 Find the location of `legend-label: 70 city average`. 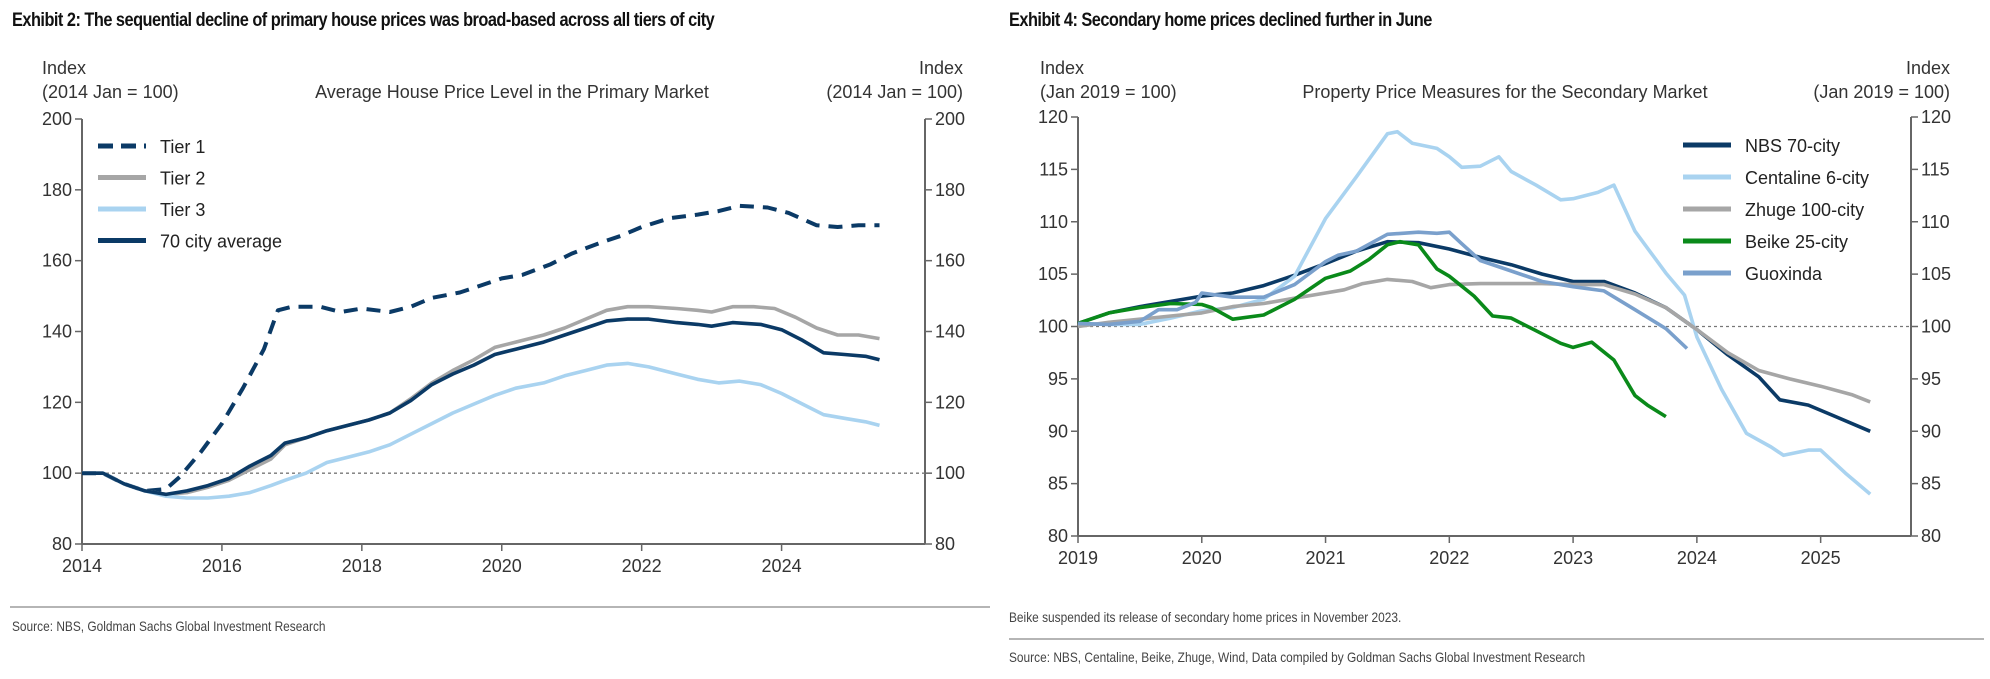

legend-label: 70 city average is located at coordinates (221, 242).